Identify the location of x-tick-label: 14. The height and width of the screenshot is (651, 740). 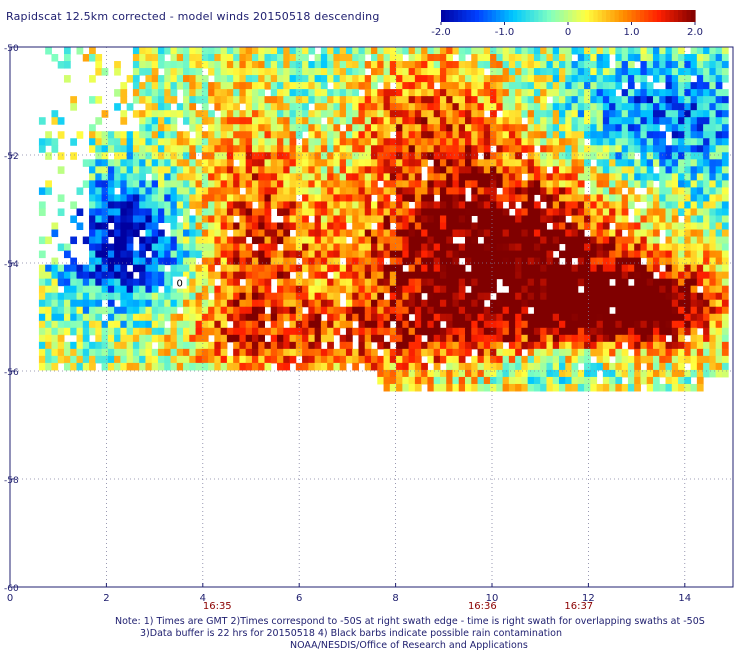
(684, 598).